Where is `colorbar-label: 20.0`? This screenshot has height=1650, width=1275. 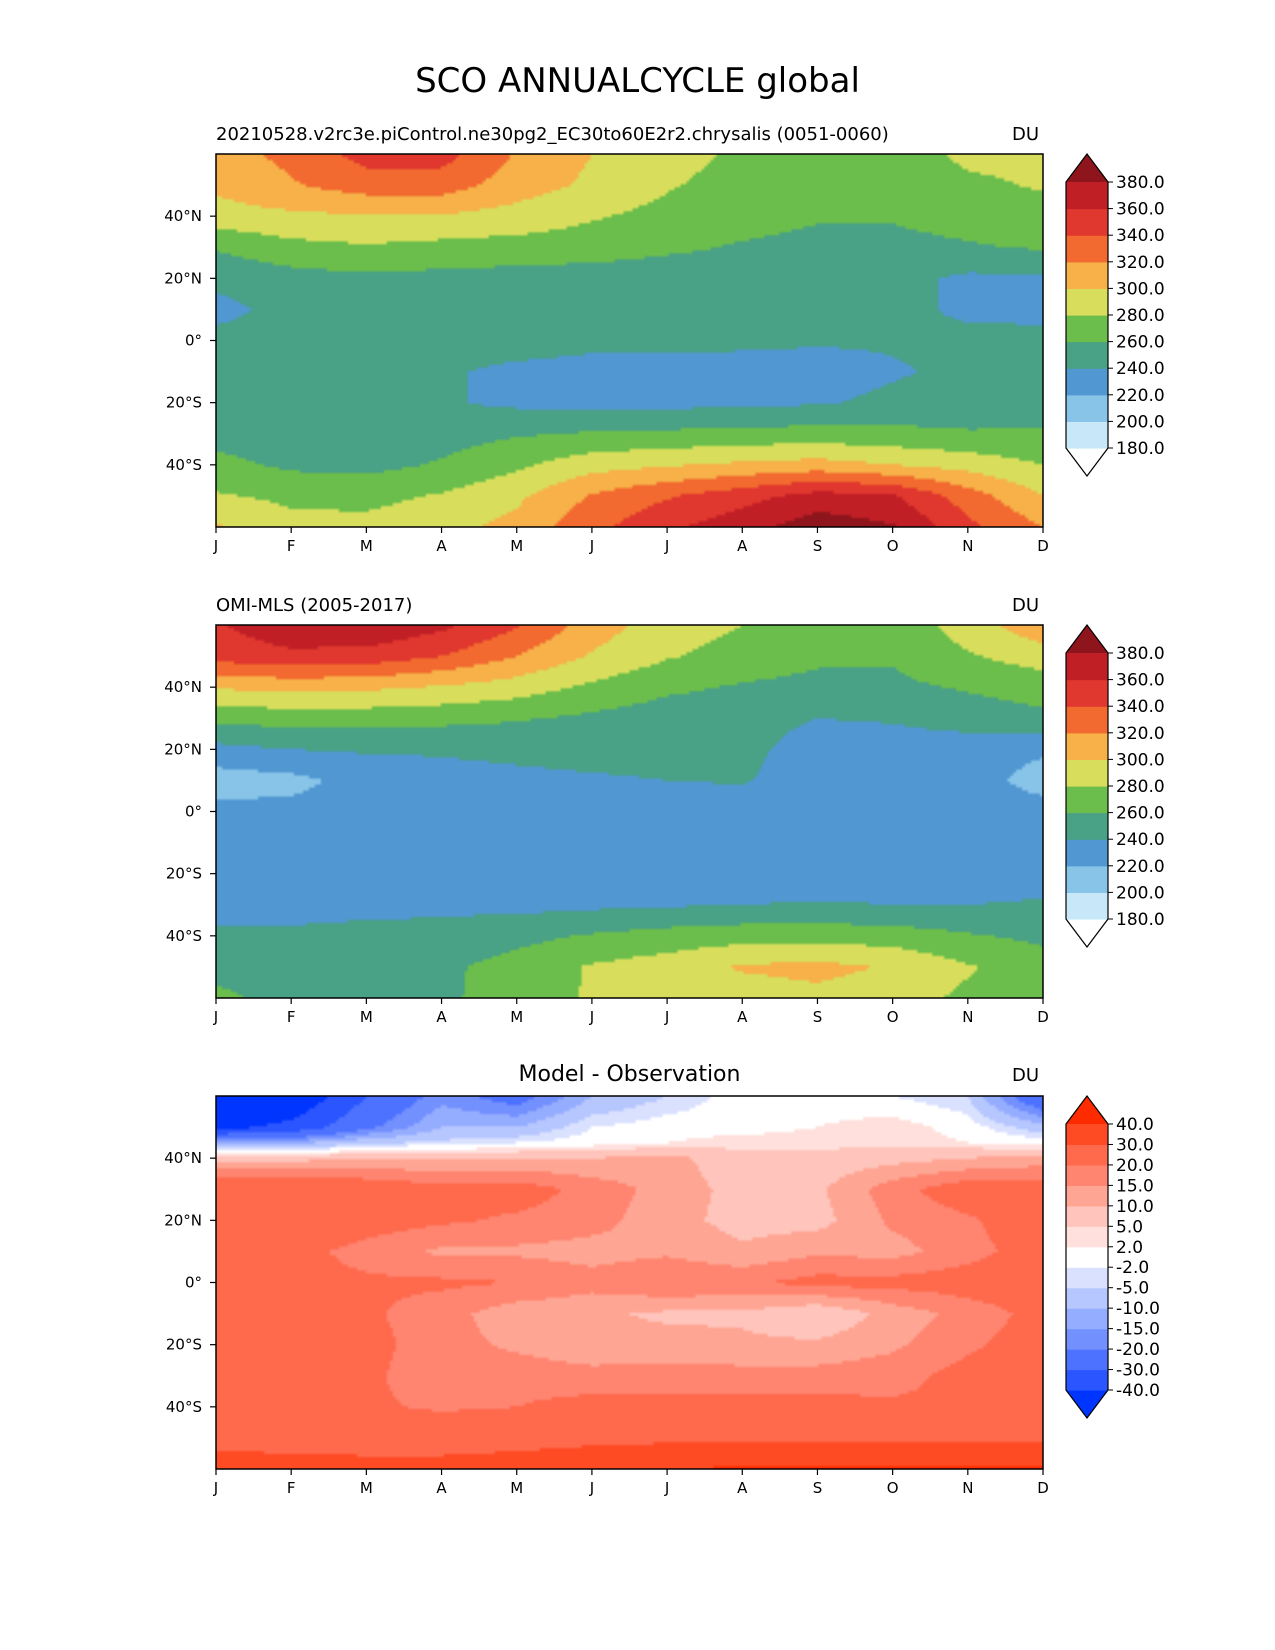 colorbar-label: 20.0 is located at coordinates (1135, 1166).